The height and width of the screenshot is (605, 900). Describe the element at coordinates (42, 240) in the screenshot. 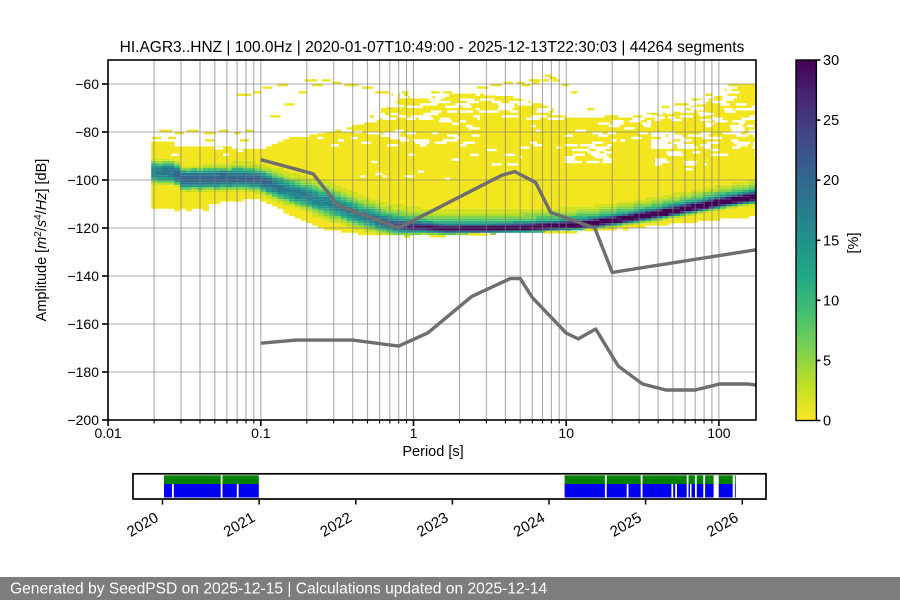

I see `svg-text: Amplitude [m2/s4/Hz] [dB]` at that location.